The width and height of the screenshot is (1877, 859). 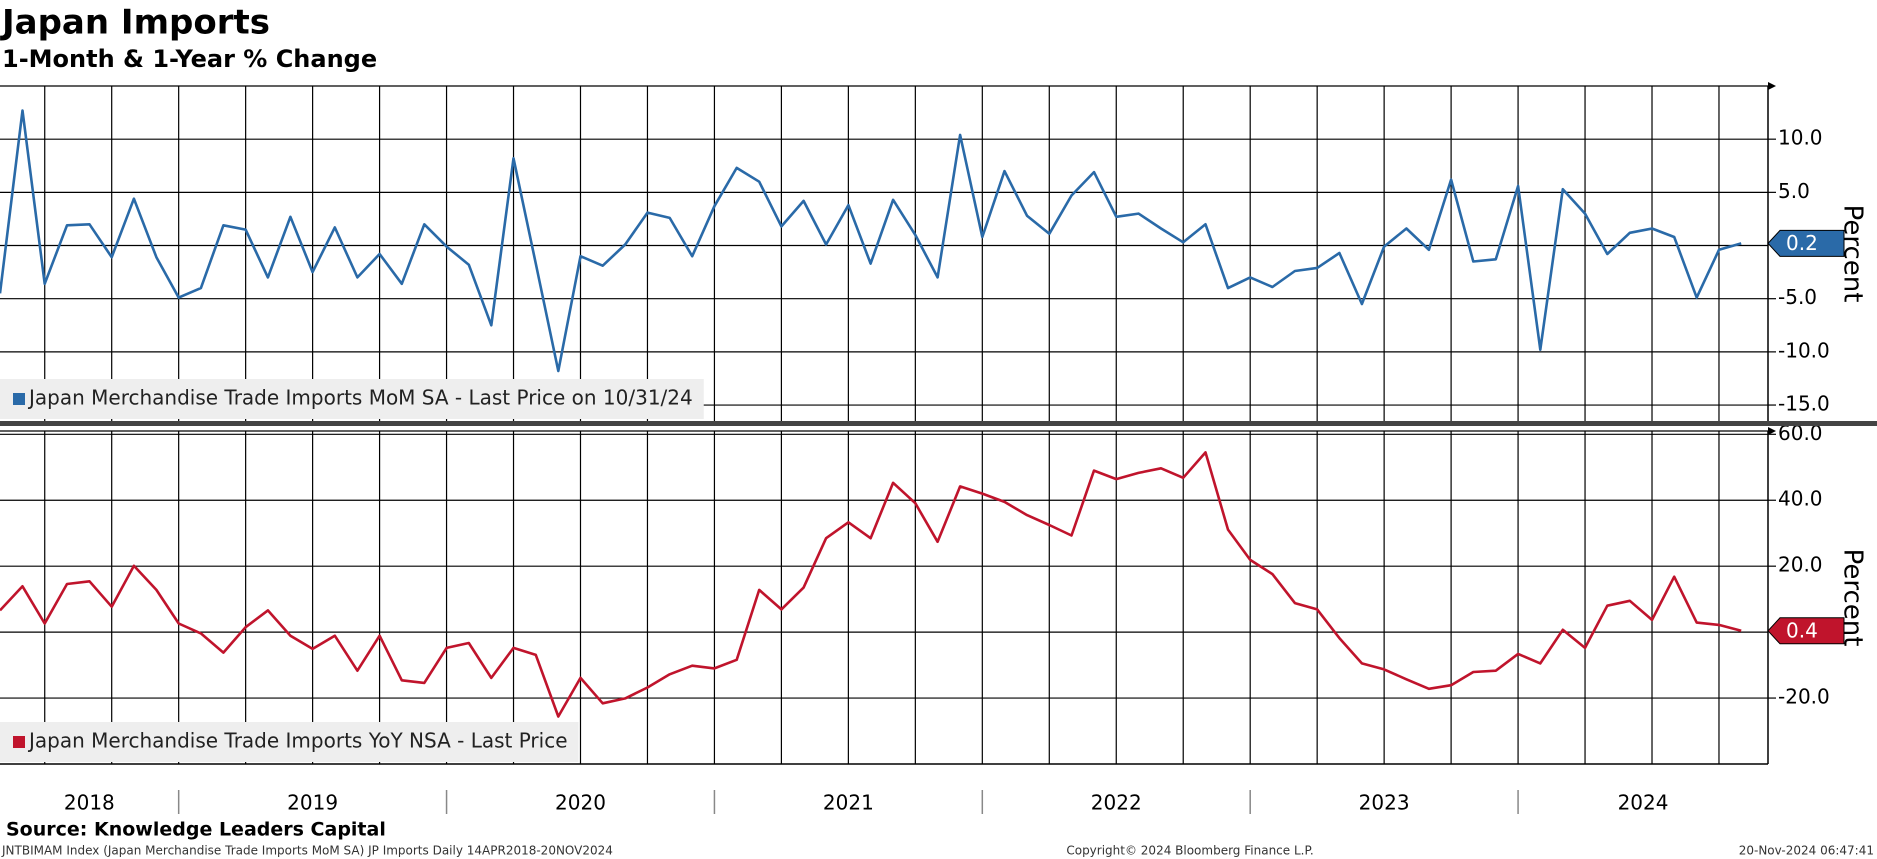 I want to click on timestamp: 20-Nov-2024 06:47:41, so click(x=1806, y=851).